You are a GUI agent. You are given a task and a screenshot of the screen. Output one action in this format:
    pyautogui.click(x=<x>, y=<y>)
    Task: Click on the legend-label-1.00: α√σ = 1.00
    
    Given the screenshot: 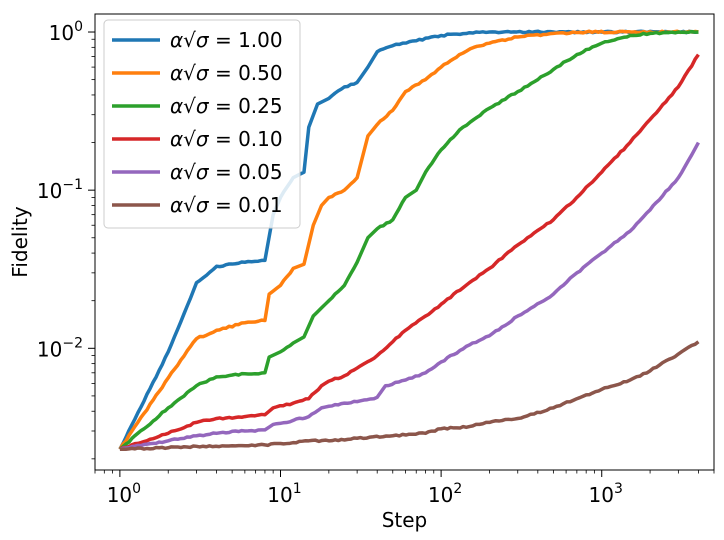 What is the action you would take?
    pyautogui.click(x=226, y=40)
    